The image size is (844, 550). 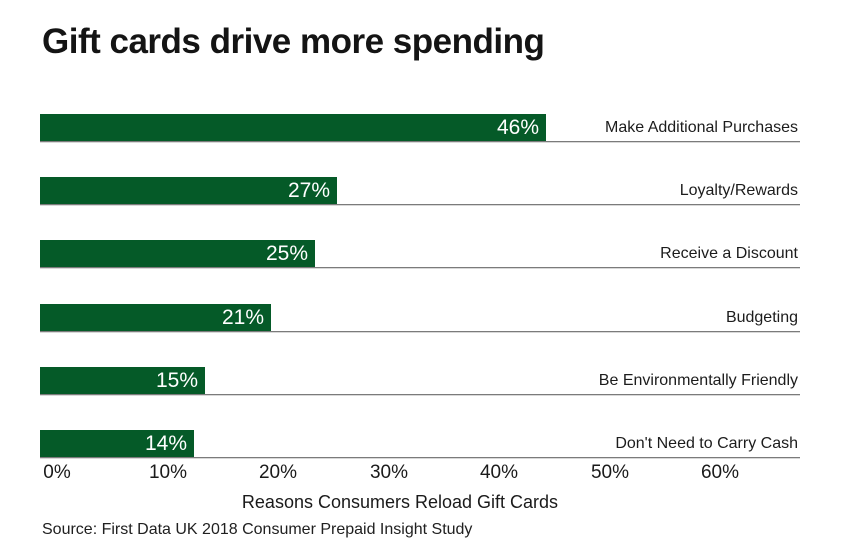 What do you see at coordinates (293, 127) in the screenshot?
I see `bar-0: 46%` at bounding box center [293, 127].